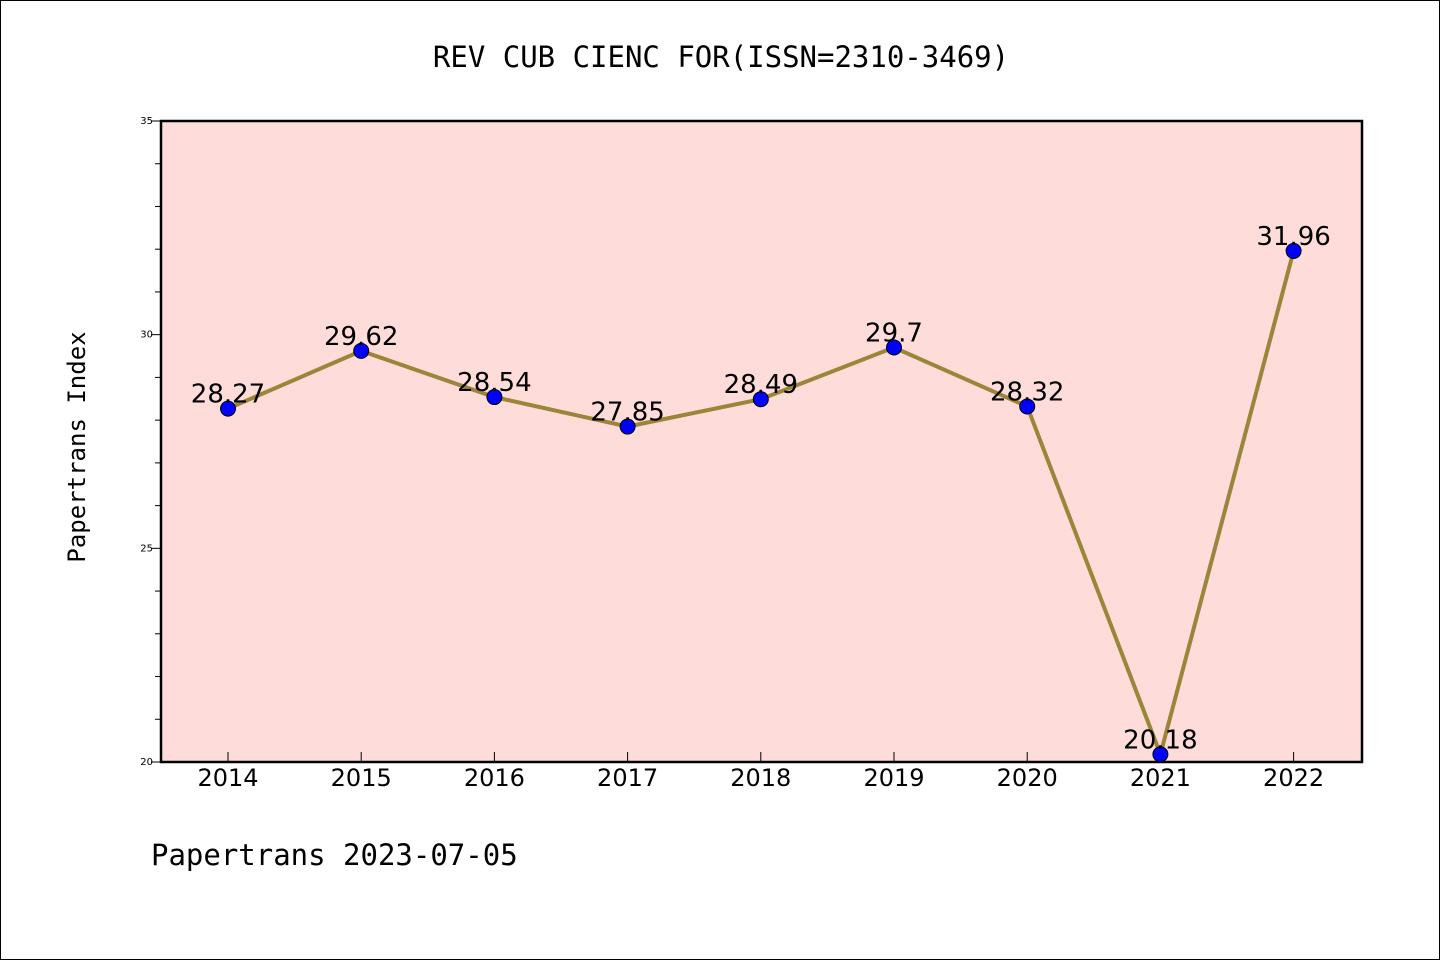 This screenshot has height=961, width=1440. What do you see at coordinates (227, 778) in the screenshot?
I see `x-tick-label: 2014` at bounding box center [227, 778].